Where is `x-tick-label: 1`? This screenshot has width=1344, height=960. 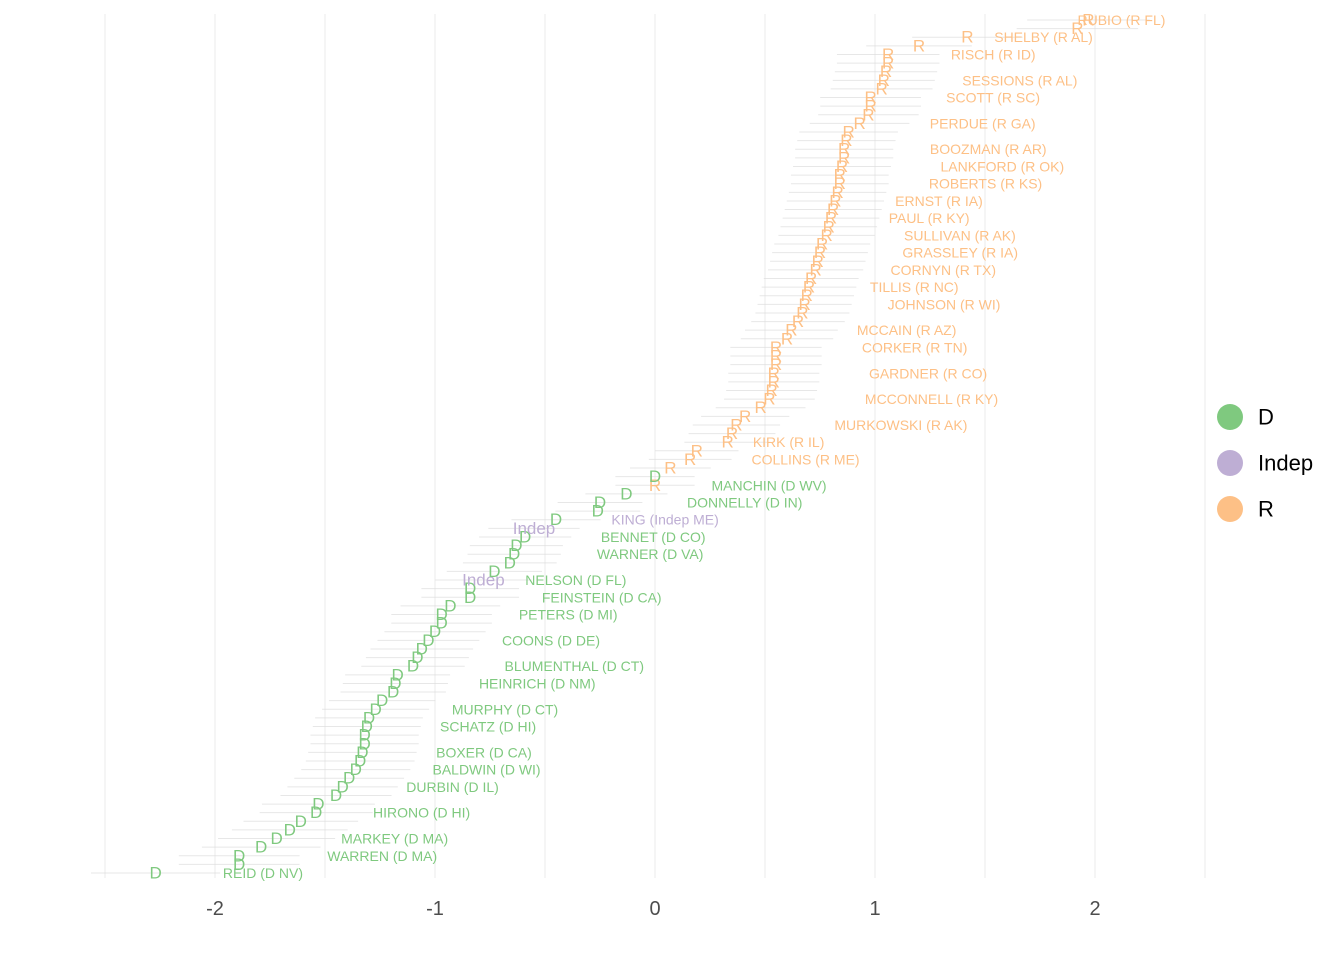
x-tick-label: 1 is located at coordinates (874, 909).